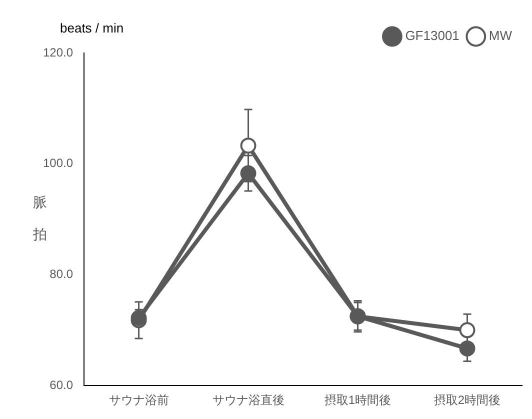 The image size is (532, 419). Describe the element at coordinates (58, 52) in the screenshot. I see `y-tick-label: 120.0` at that location.